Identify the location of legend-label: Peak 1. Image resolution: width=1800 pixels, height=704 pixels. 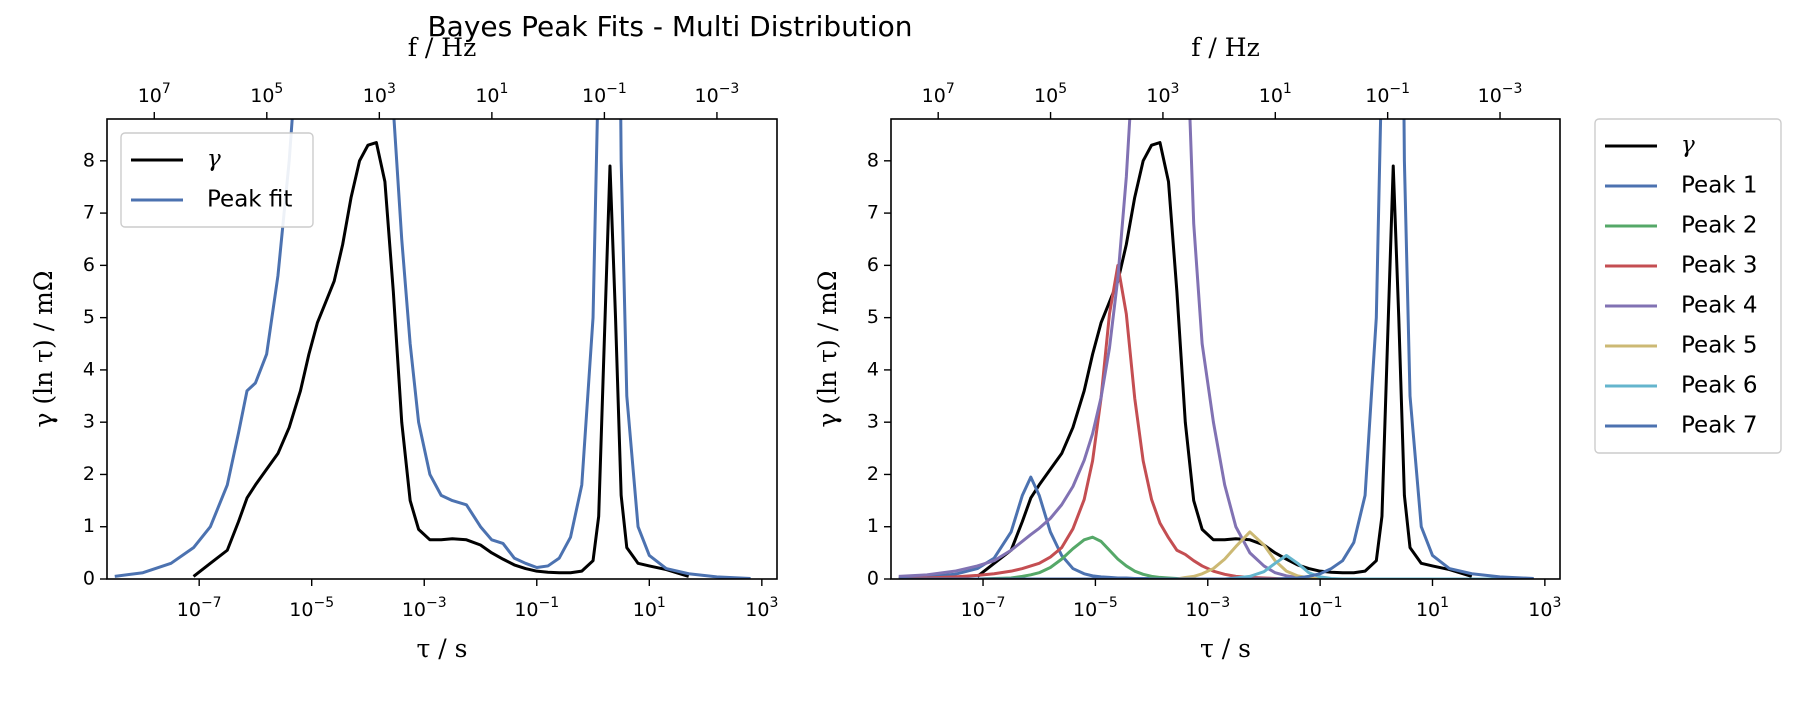
(1719, 186).